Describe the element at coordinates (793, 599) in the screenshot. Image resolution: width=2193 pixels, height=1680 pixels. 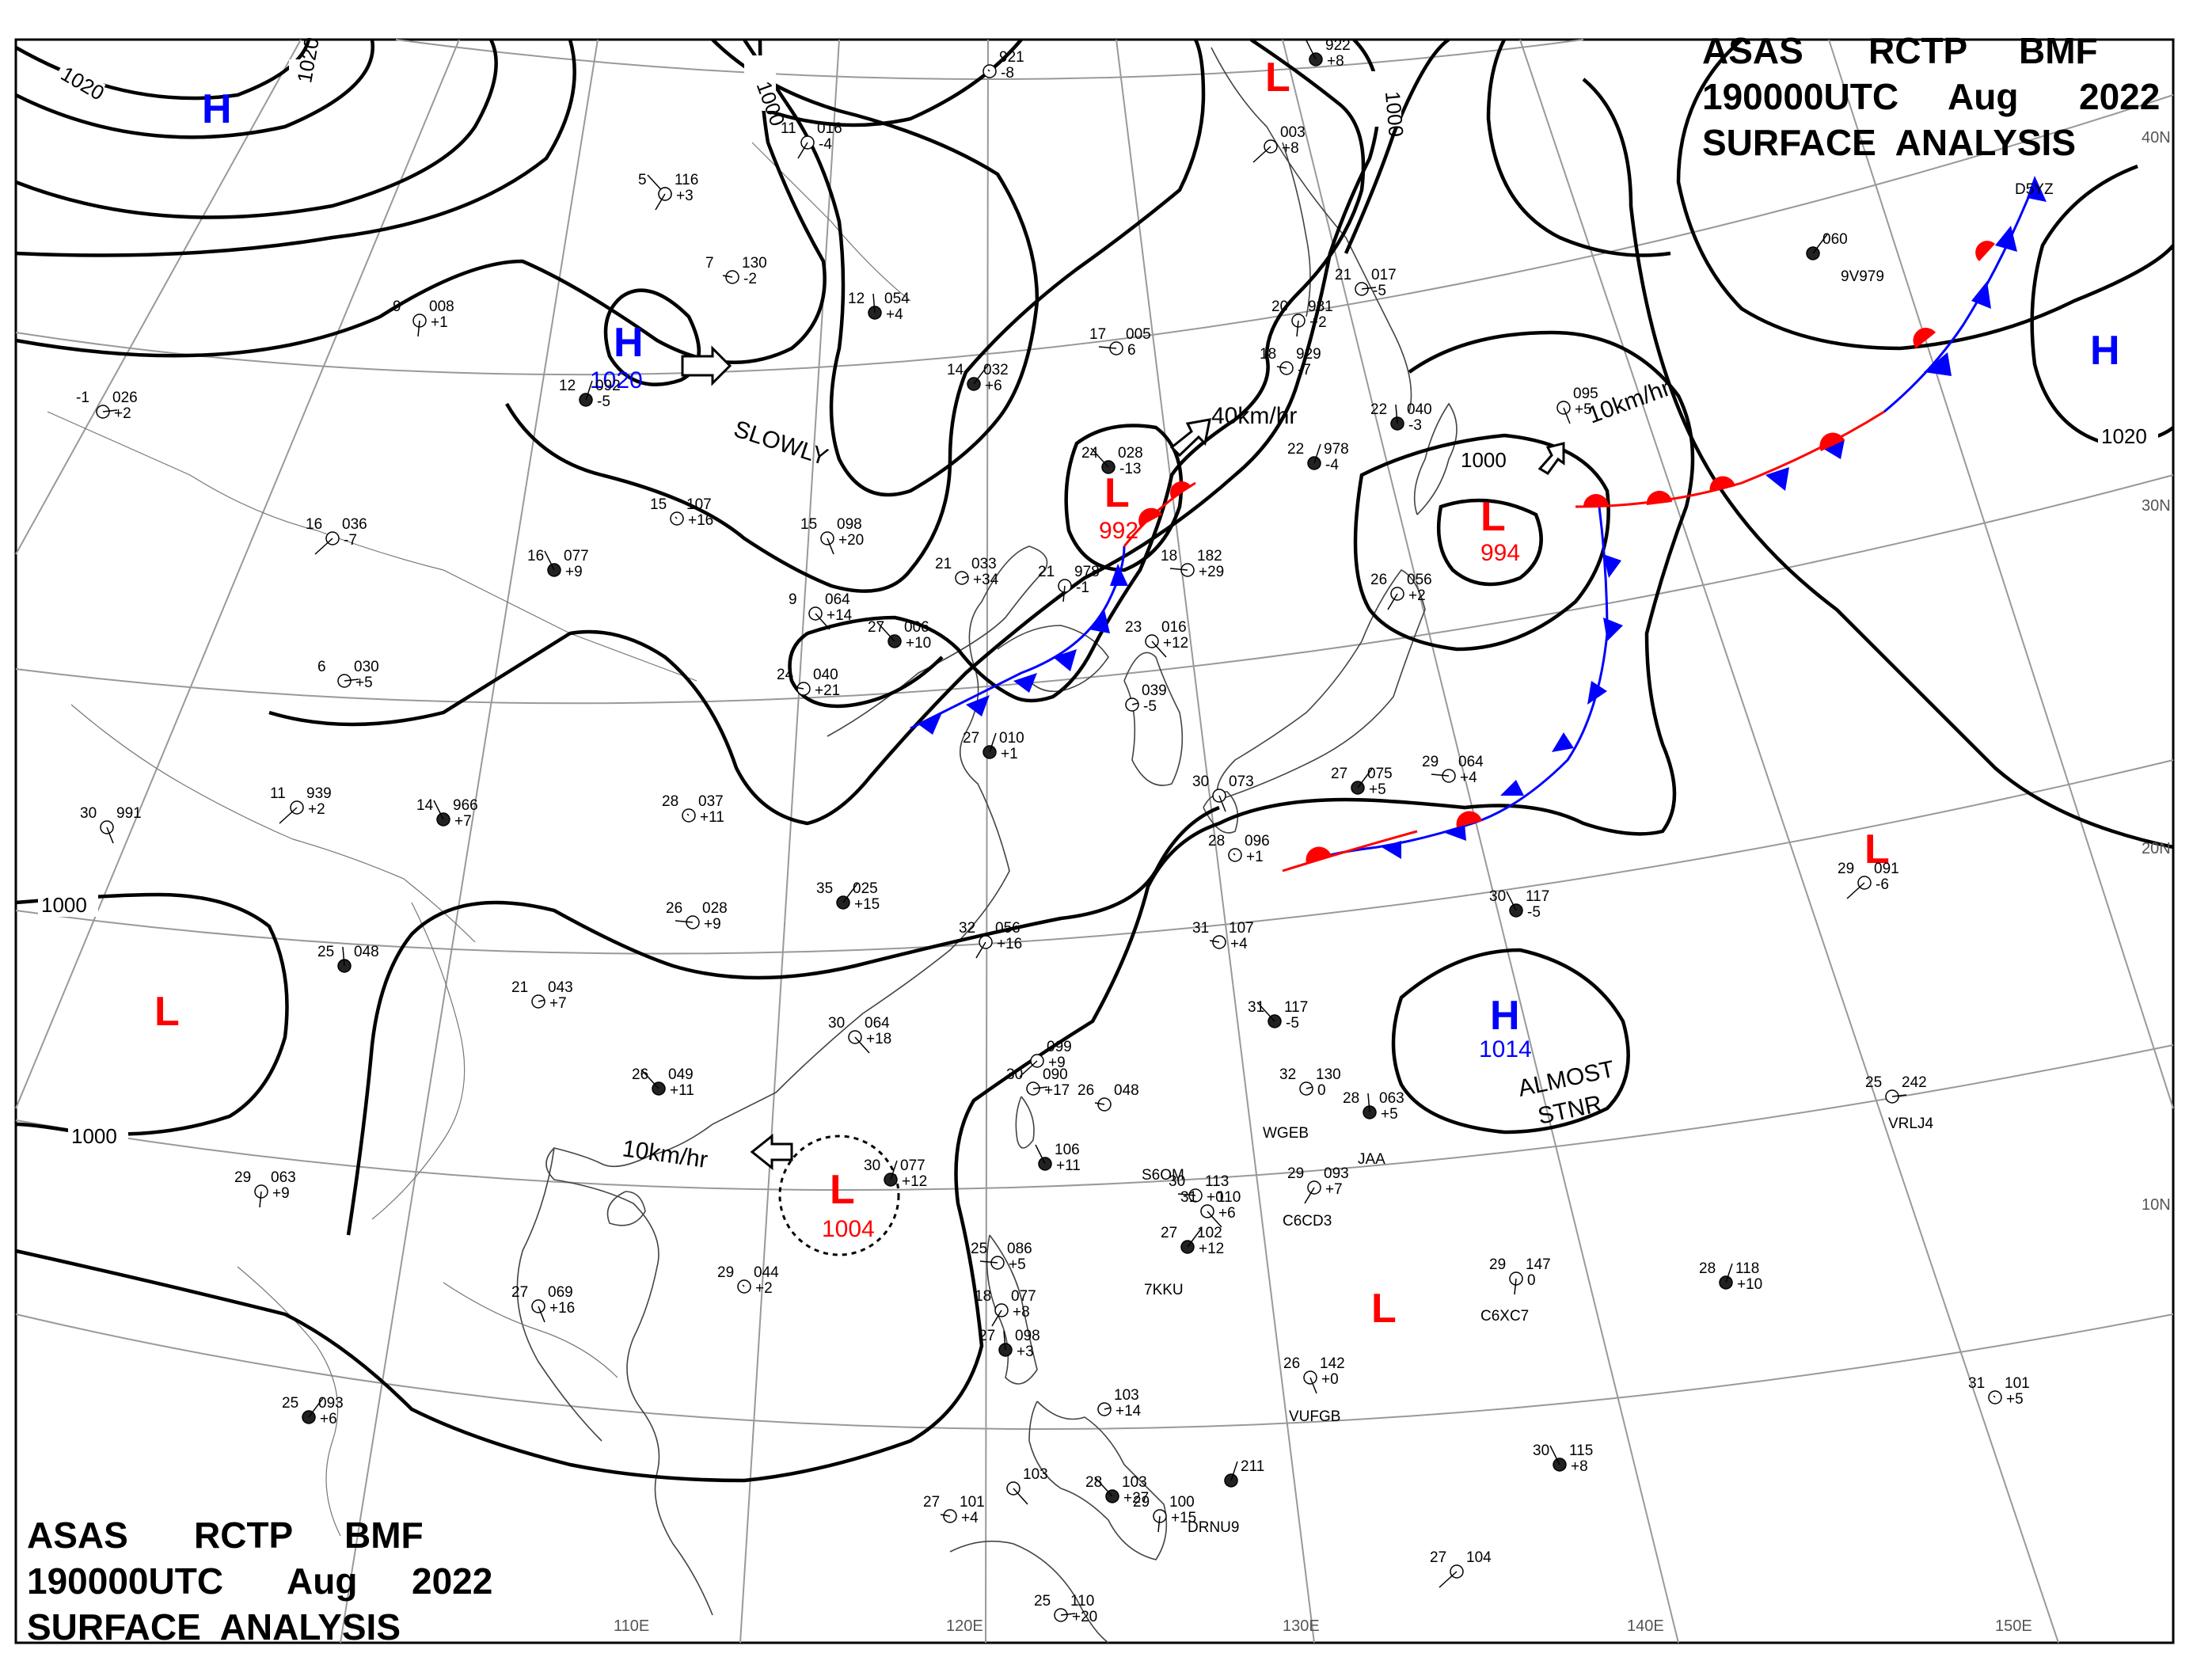
I see `station-temperature: 9` at that location.